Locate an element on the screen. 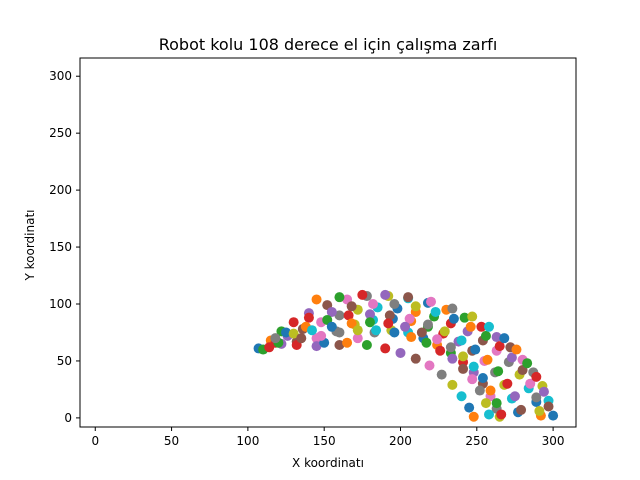 The height and width of the screenshot is (480, 640). x-tick-label: 100 is located at coordinates (247, 441).